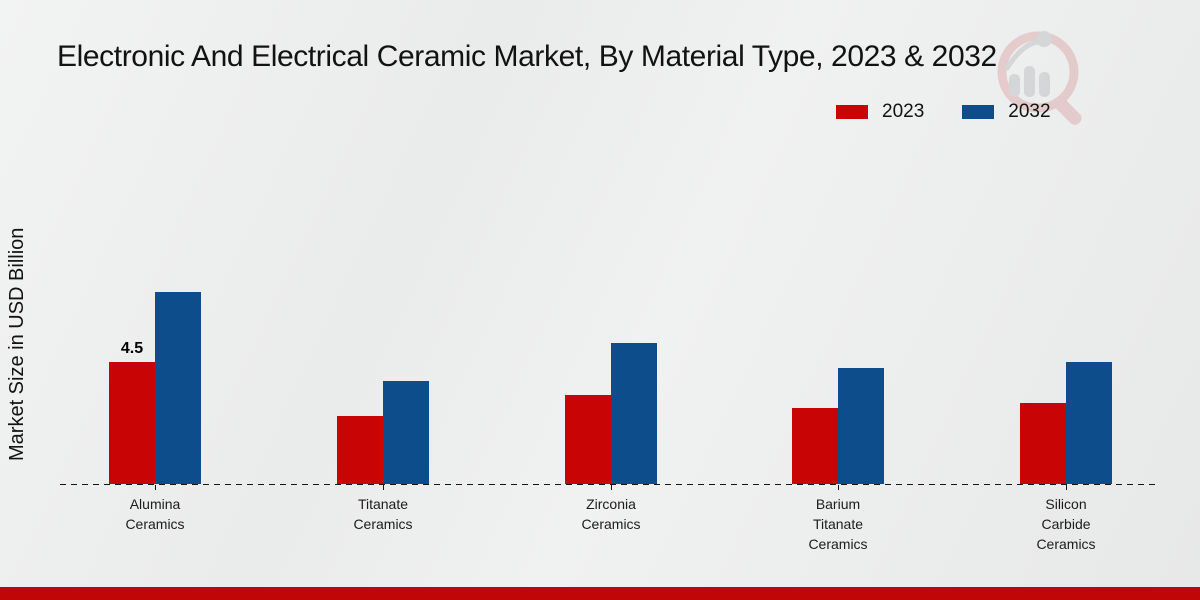 This screenshot has width=1200, height=600. I want to click on bar-2023-zirconia-ceramics, so click(588, 439).